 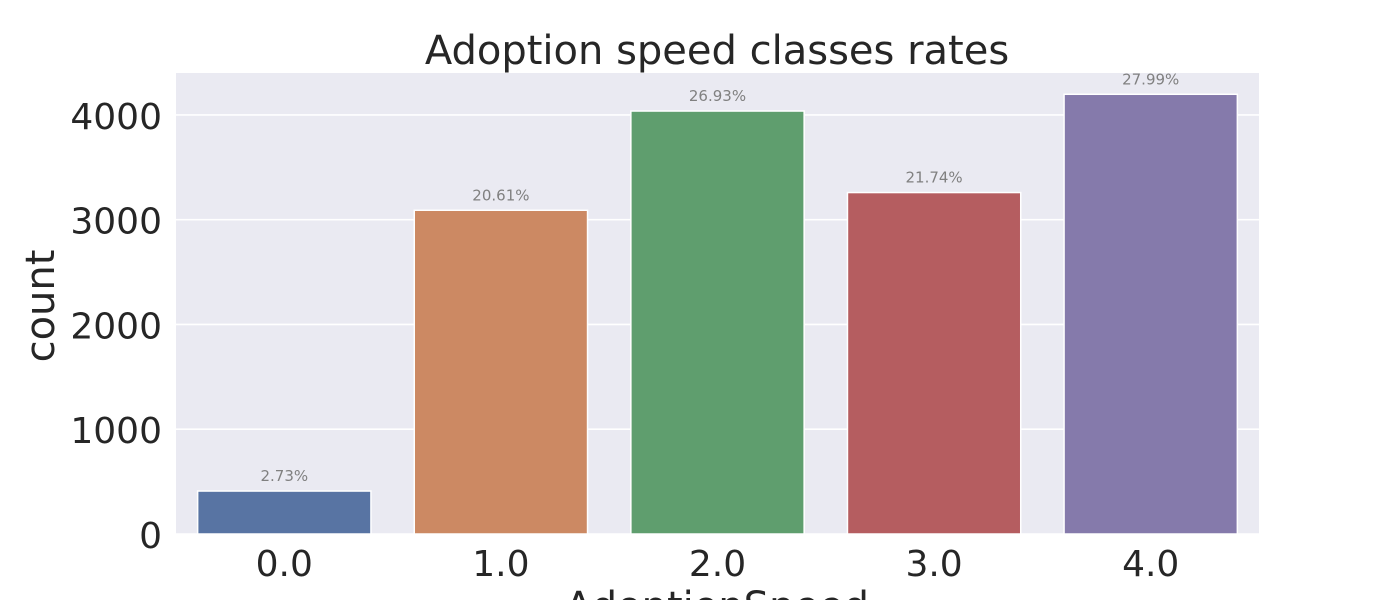 I want to click on bar-data-label: 26.93%, so click(x=717, y=96).